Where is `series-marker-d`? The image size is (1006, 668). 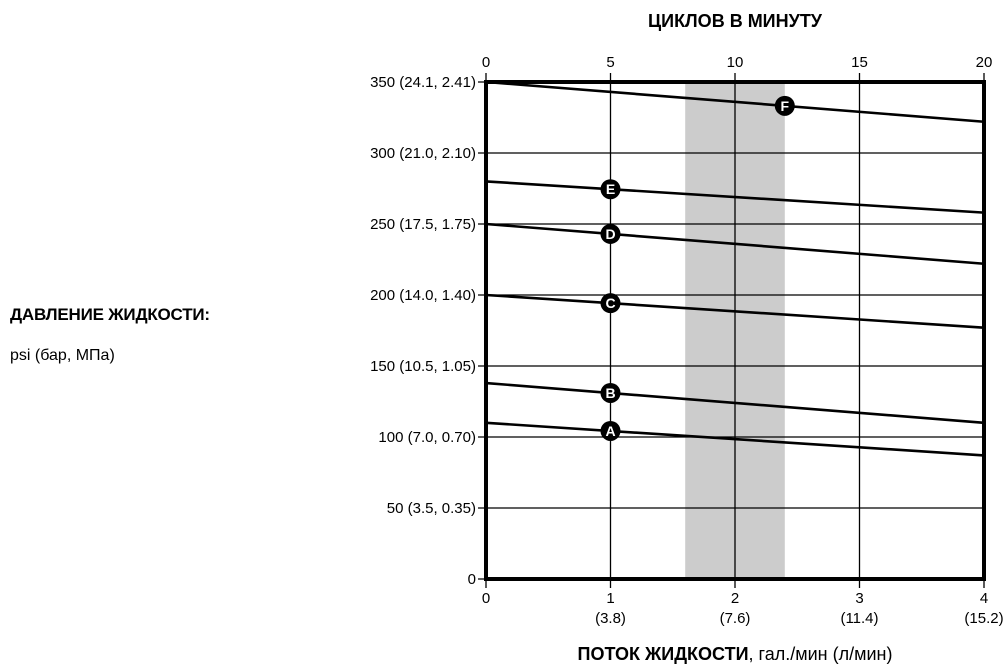
series-marker-d is located at coordinates (610, 233).